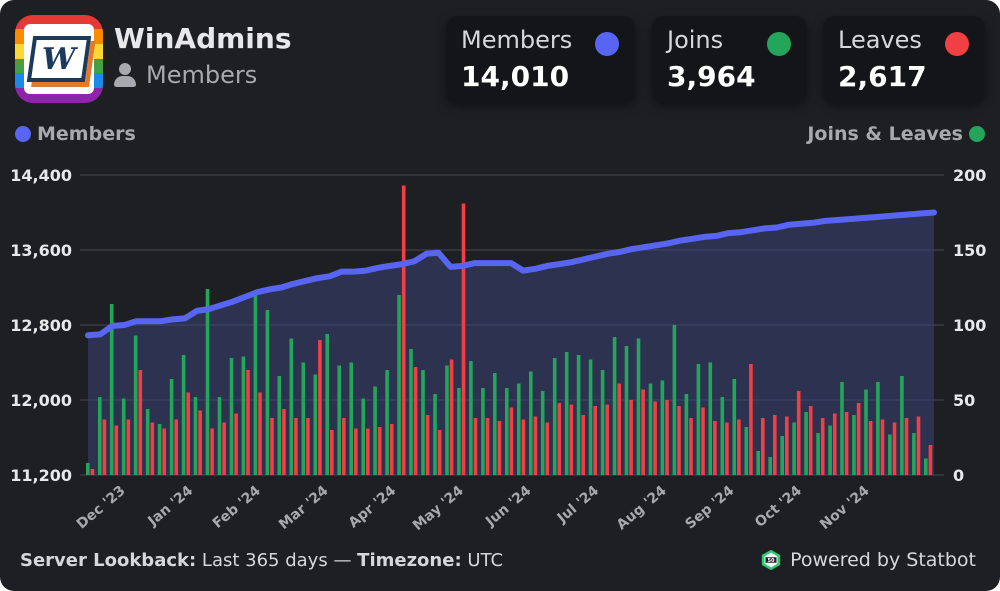 This screenshot has height=591, width=1000. I want to click on x-tick-label: Jun '24, so click(508, 507).